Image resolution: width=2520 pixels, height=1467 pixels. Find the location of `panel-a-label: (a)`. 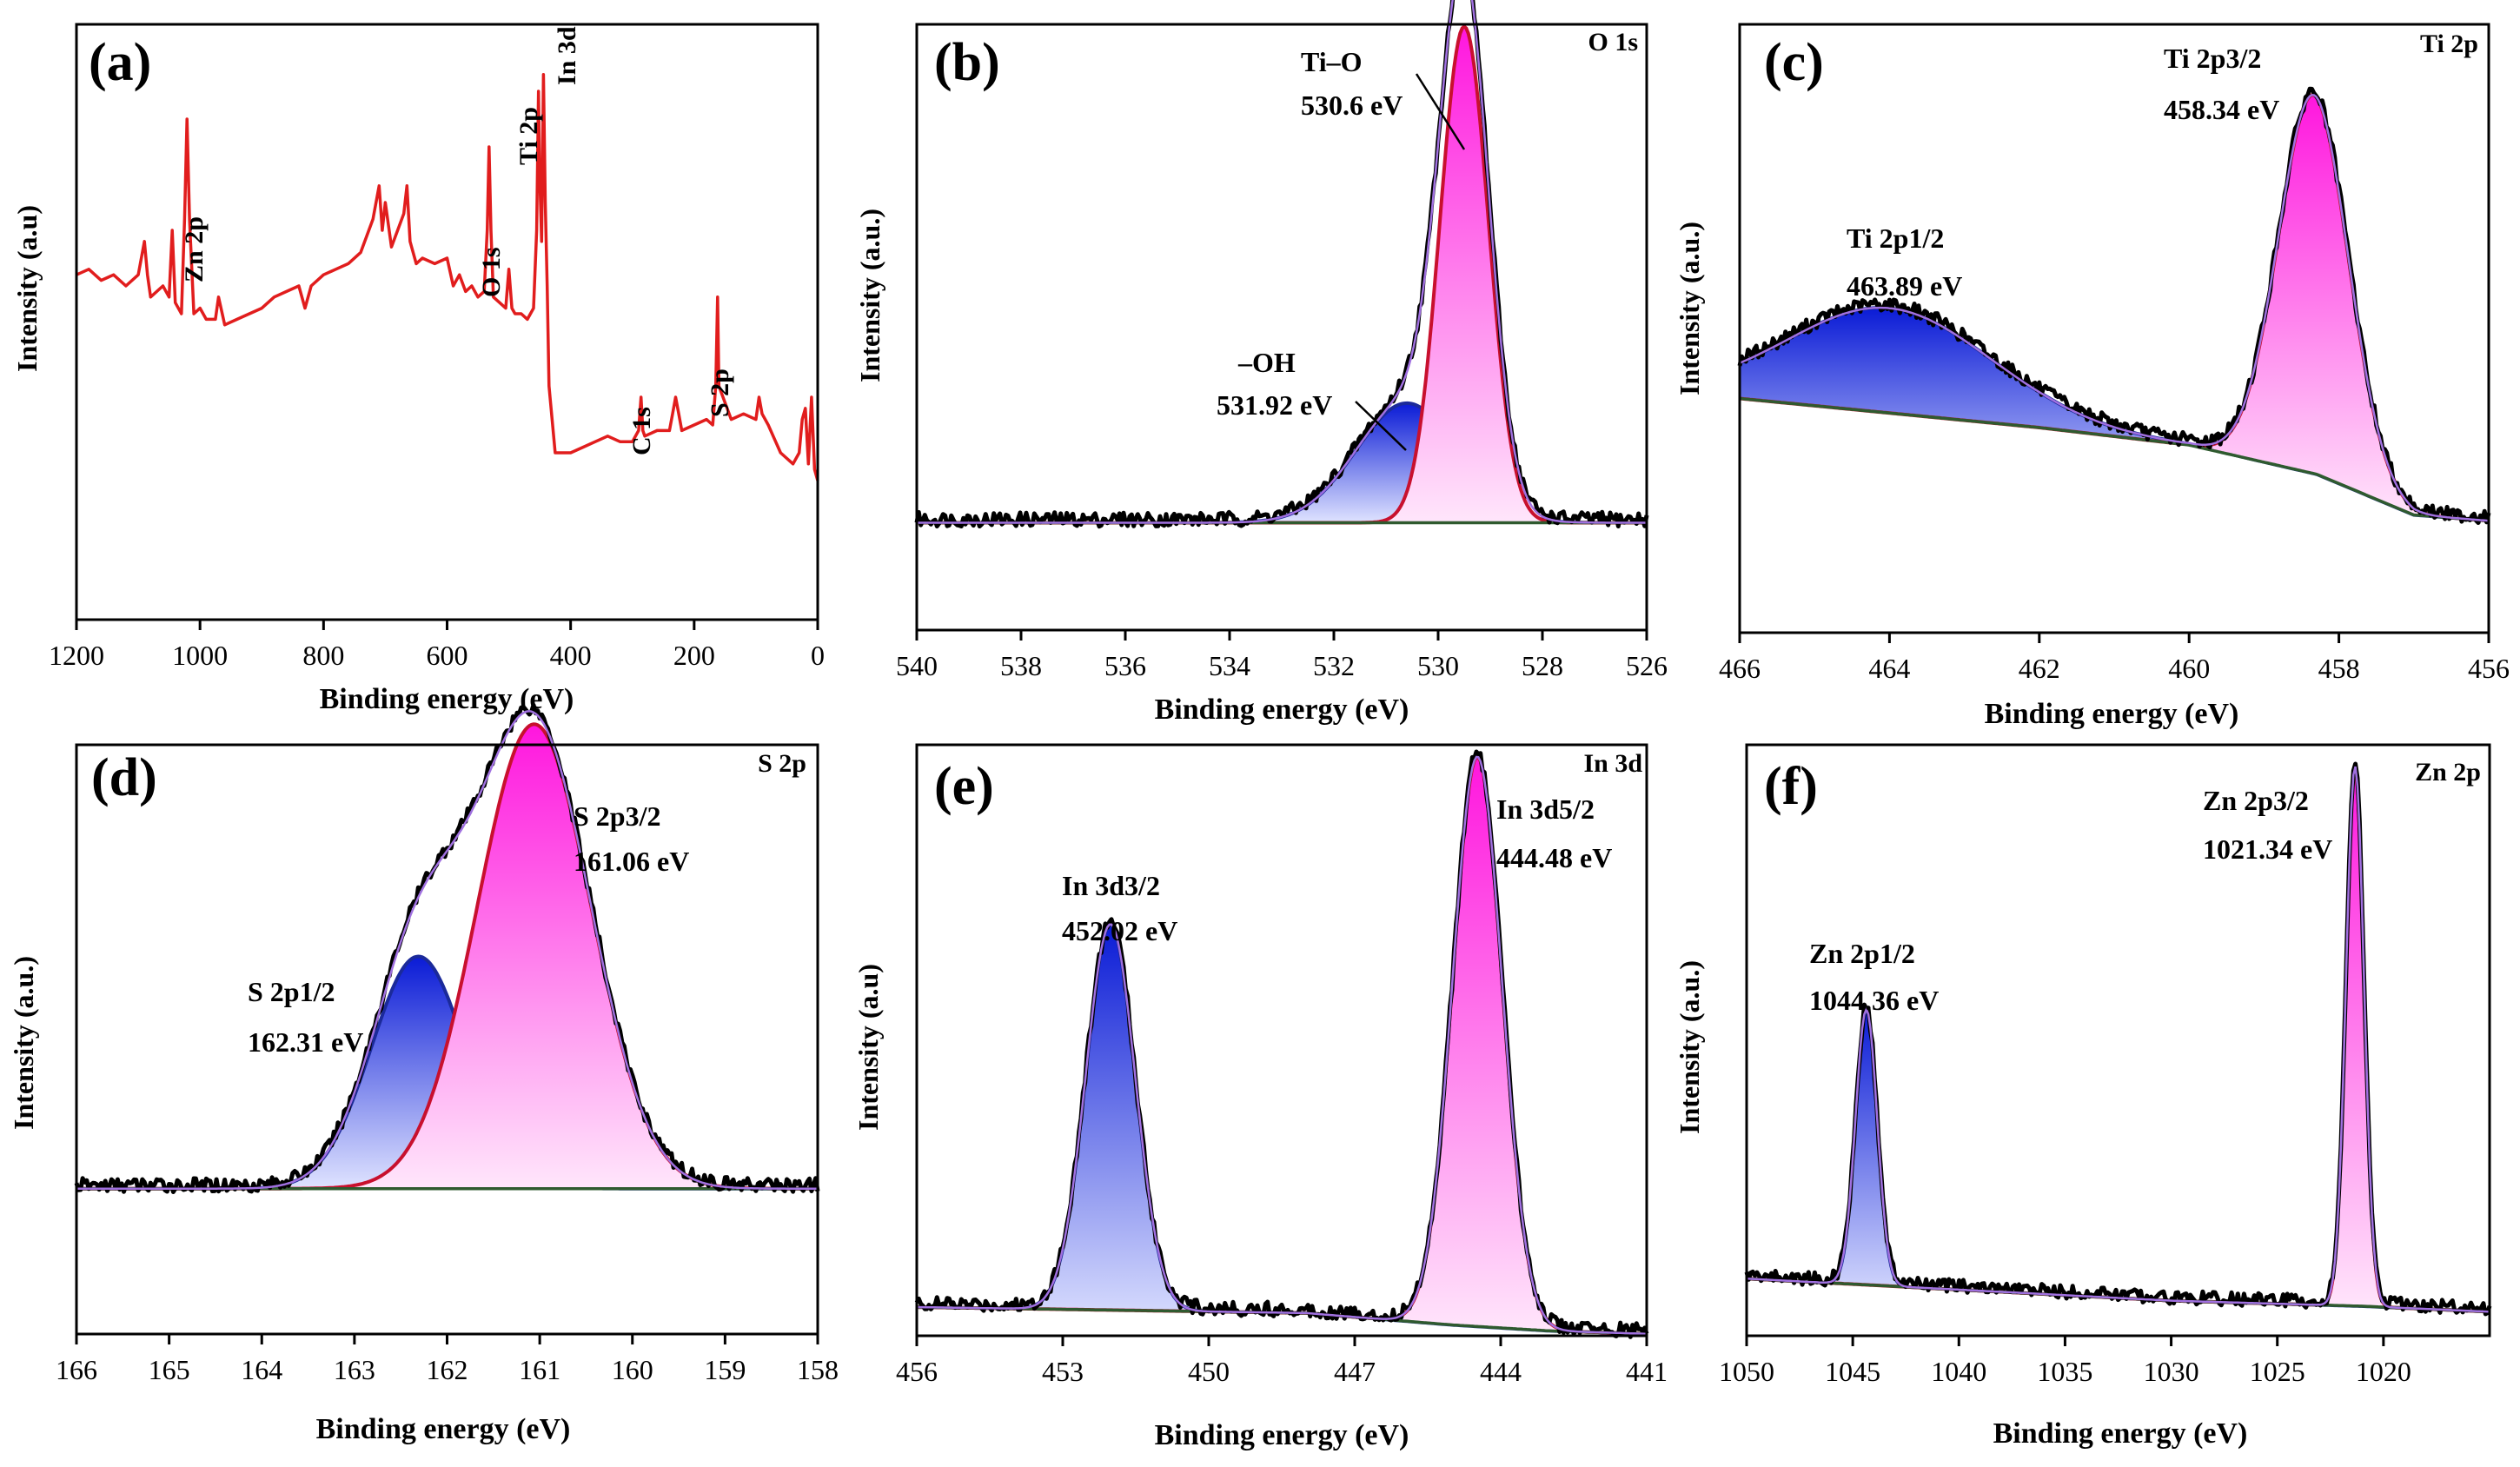

panel-a-label: (a) is located at coordinates (120, 62).